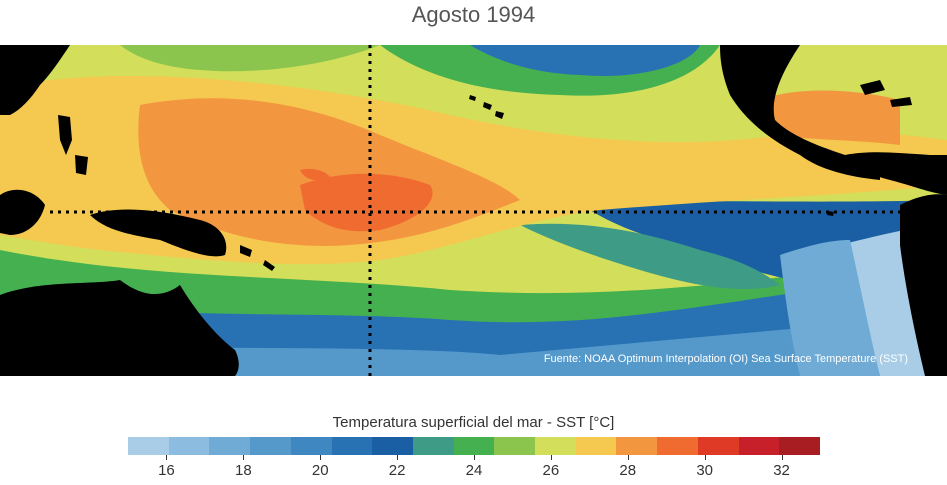 The image size is (947, 485). Describe the element at coordinates (923, 285) in the screenshot. I see `land-south-america` at that location.